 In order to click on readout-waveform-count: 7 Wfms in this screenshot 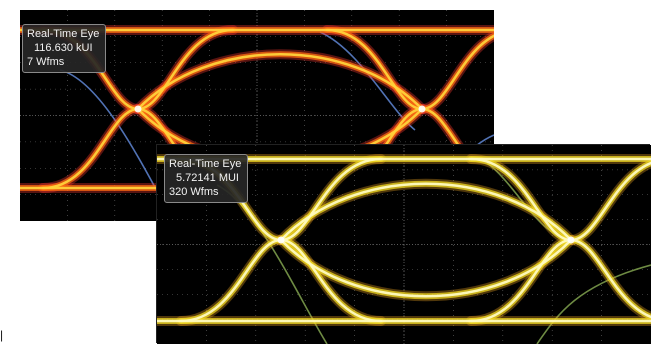, I will do `click(46, 62)`.